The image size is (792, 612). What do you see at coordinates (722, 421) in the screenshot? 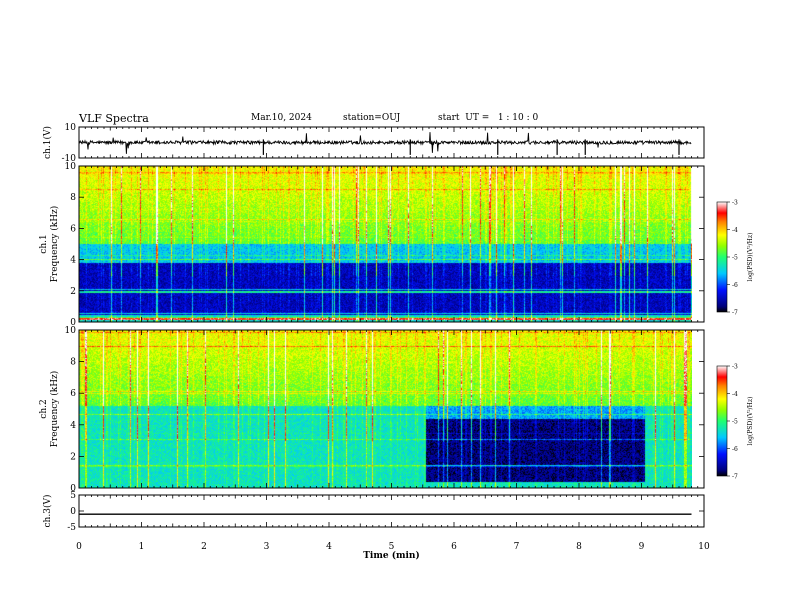
I see `colorbar-ch2` at bounding box center [722, 421].